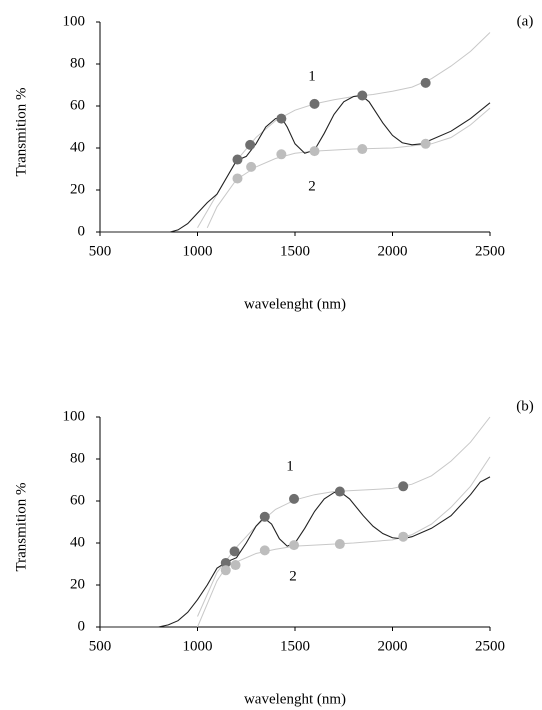 The width and height of the screenshot is (542, 710). Describe the element at coordinates (295, 163) in the screenshot. I see `curve` at that location.